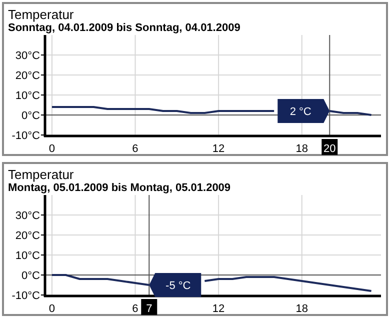  Describe the element at coordinates (124, 28) in the screenshot. I see `chart-subtitle: Sonntag, 04.01.2009 bis Sonntag, 04.01.2009` at that location.